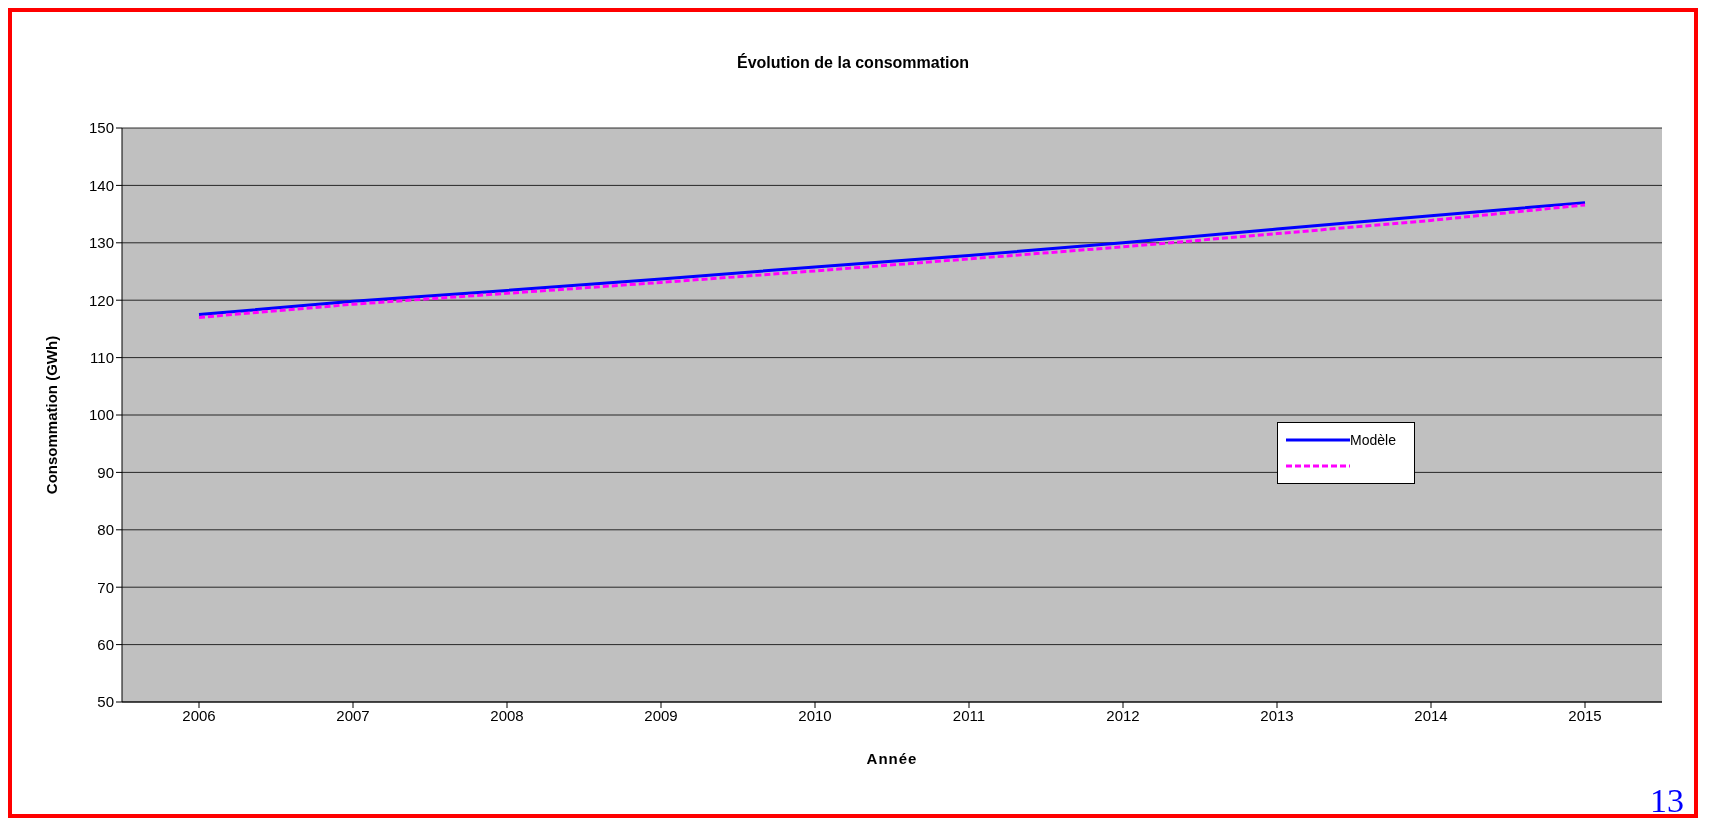 Image resolution: width=1714 pixels, height=836 pixels. Describe the element at coordinates (969, 715) in the screenshot. I see `x-tick-label: 2011` at that location.